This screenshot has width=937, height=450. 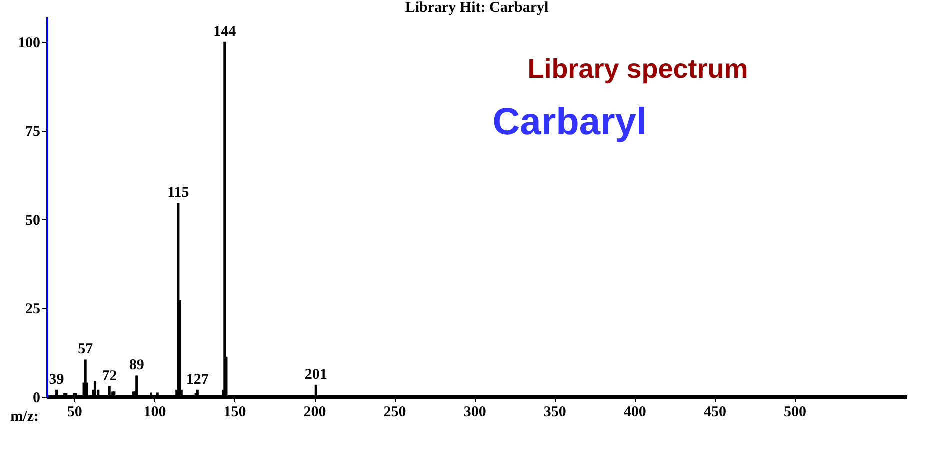 What do you see at coordinates (29, 43) in the screenshot?
I see `y-tick-label: 100` at bounding box center [29, 43].